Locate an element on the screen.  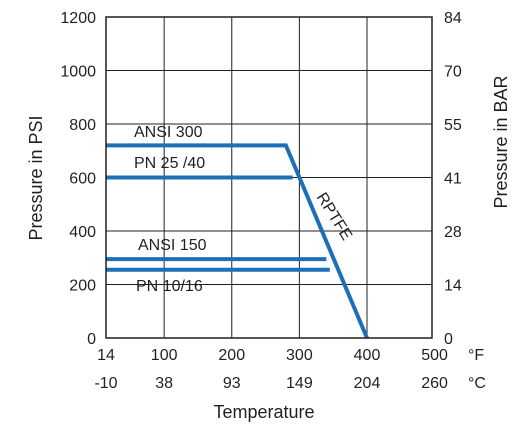
y-tick-label-right: 0 is located at coordinates (448, 339).